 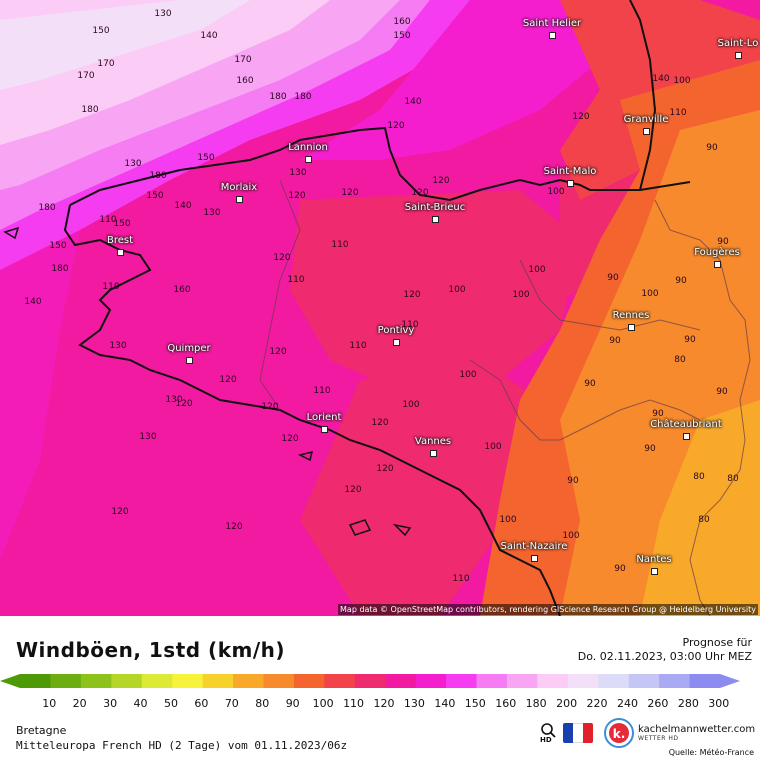 I want to click on scale-tick-label: 40, so click(x=140, y=703).